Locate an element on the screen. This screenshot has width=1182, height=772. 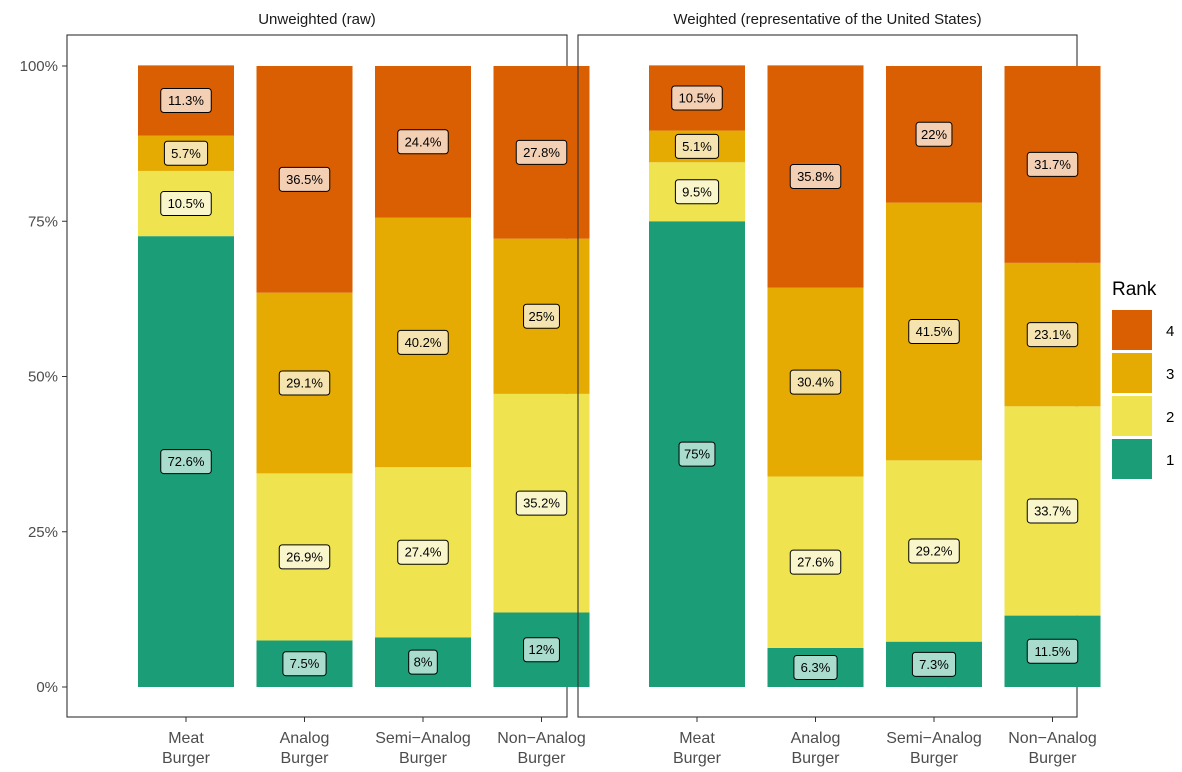
y-tick-label: 75% is located at coordinates (43, 221).